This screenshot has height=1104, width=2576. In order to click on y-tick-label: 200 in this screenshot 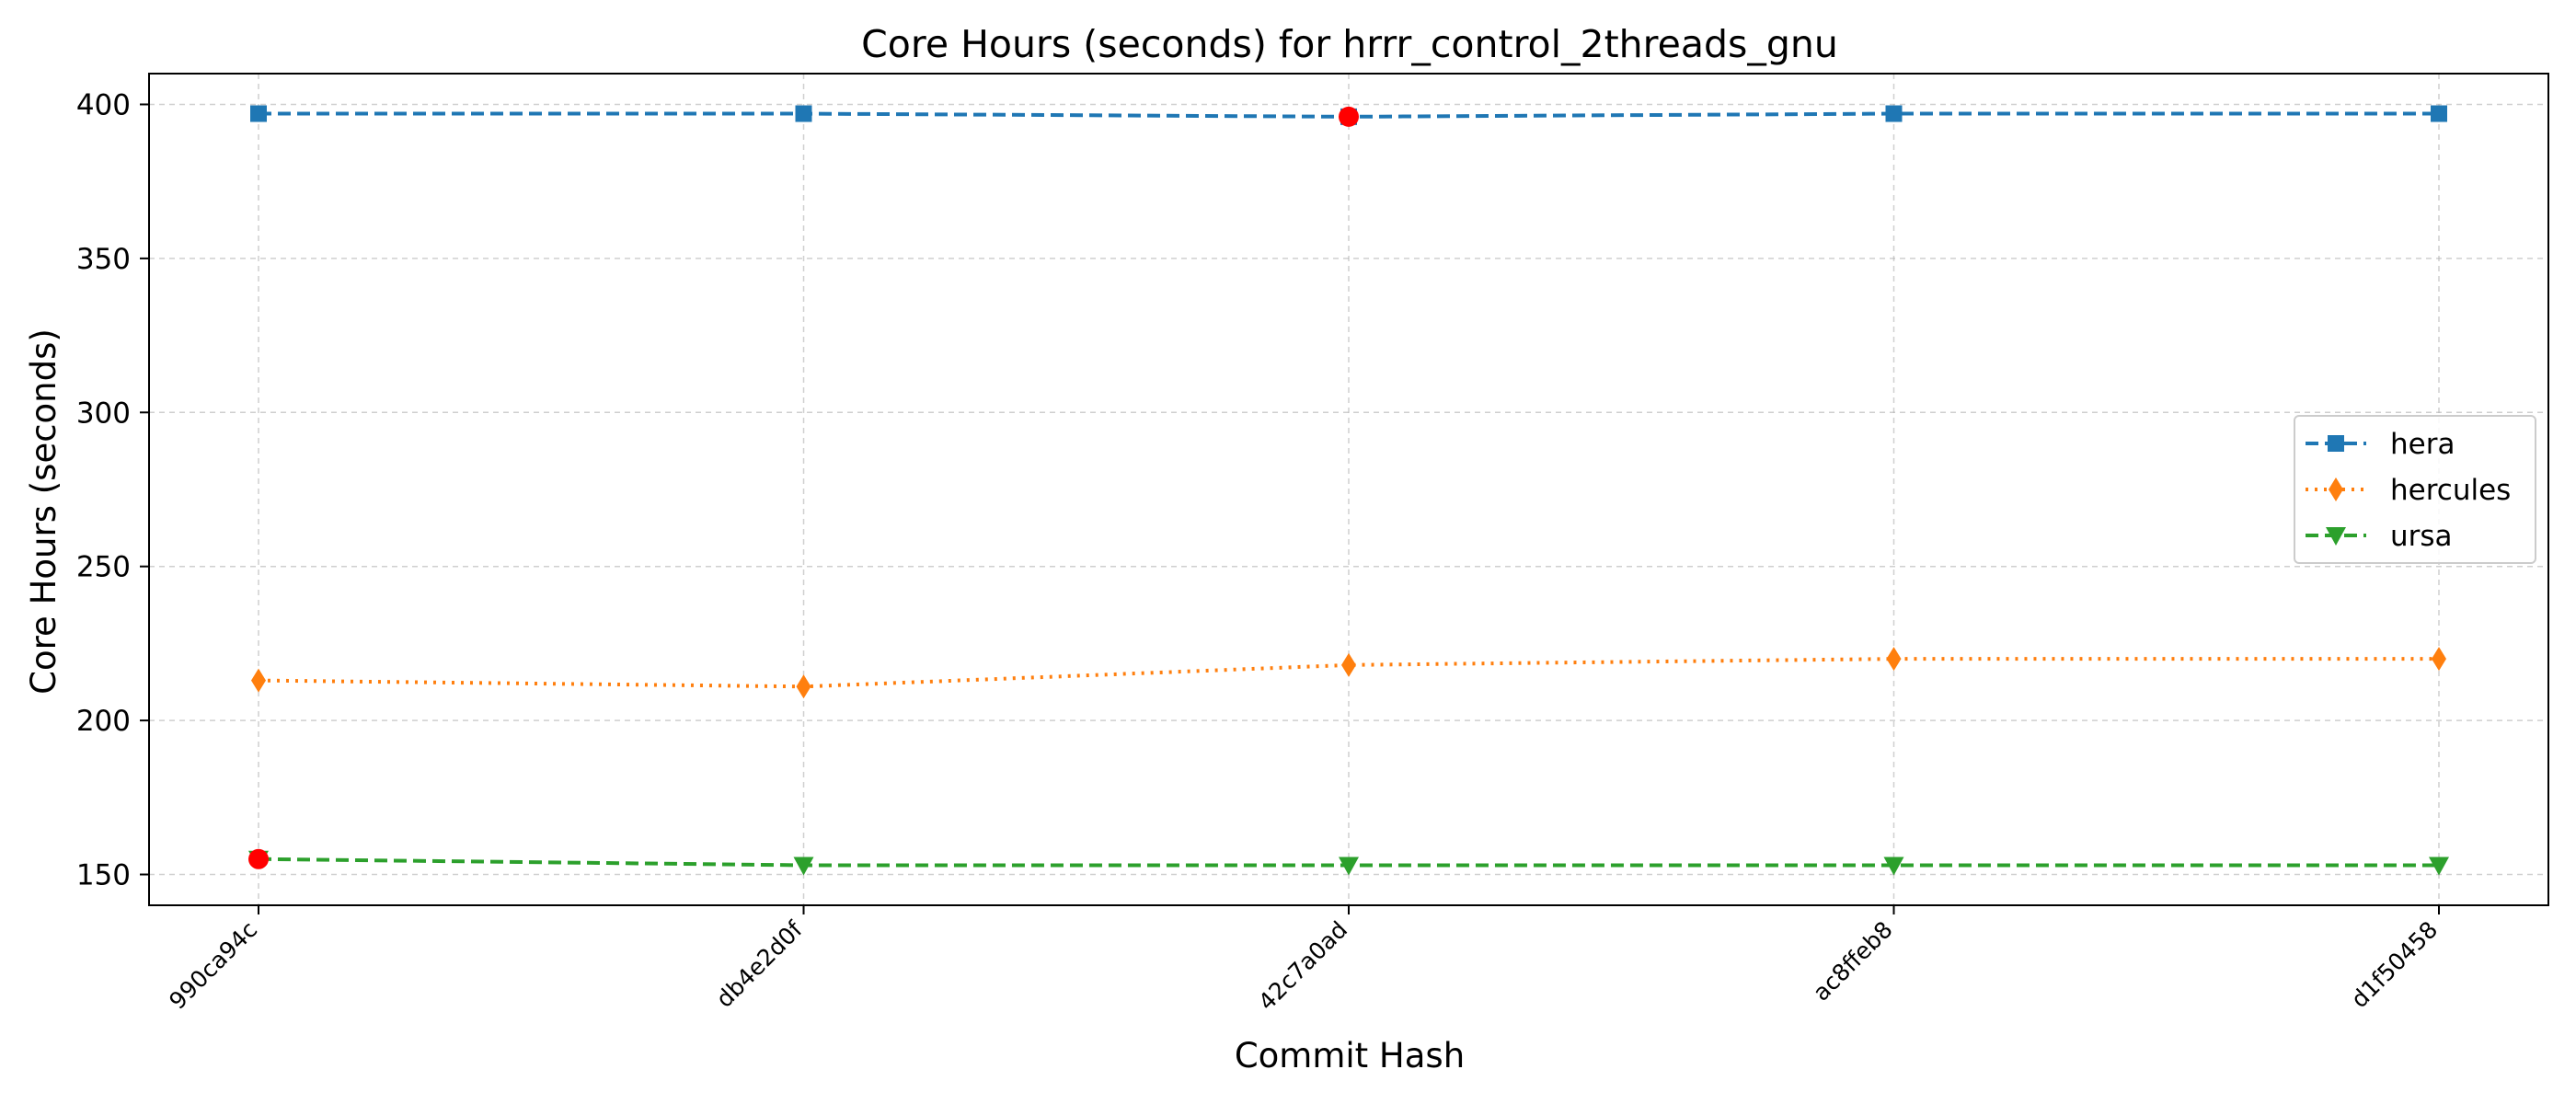, I will do `click(103, 721)`.